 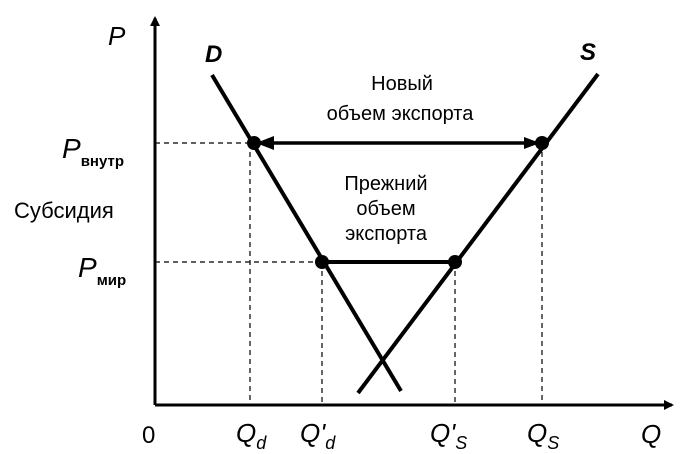 What do you see at coordinates (651, 434) in the screenshot?
I see `x-axis-label: Q` at bounding box center [651, 434].